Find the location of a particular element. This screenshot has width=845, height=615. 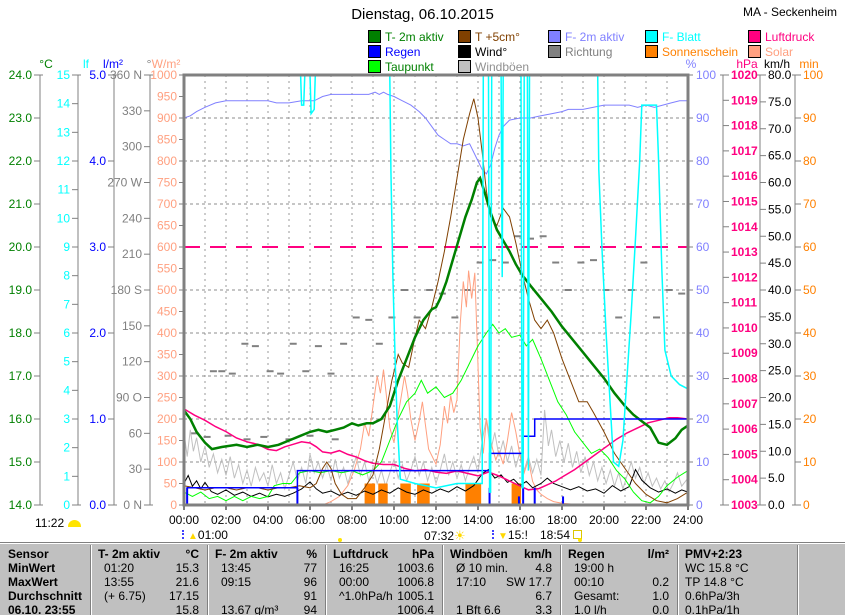

legend-label: Regen is located at coordinates (403, 51).